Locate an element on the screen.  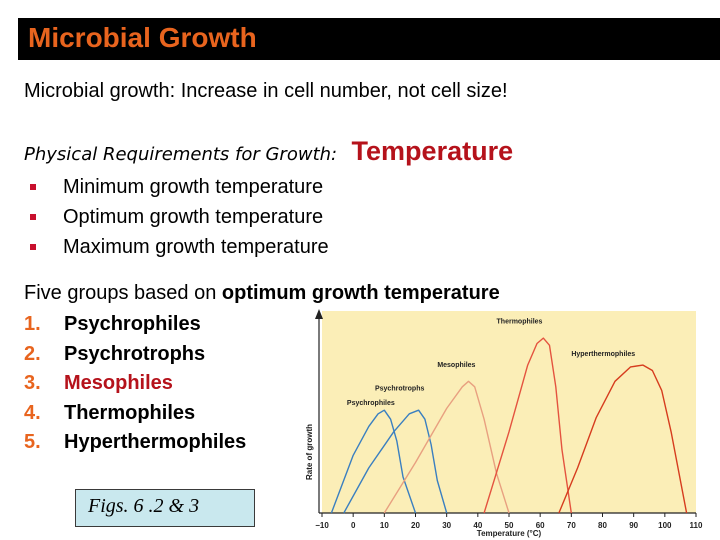
bullet-item: Maximum growth temperature is located at coordinates (176, 247).